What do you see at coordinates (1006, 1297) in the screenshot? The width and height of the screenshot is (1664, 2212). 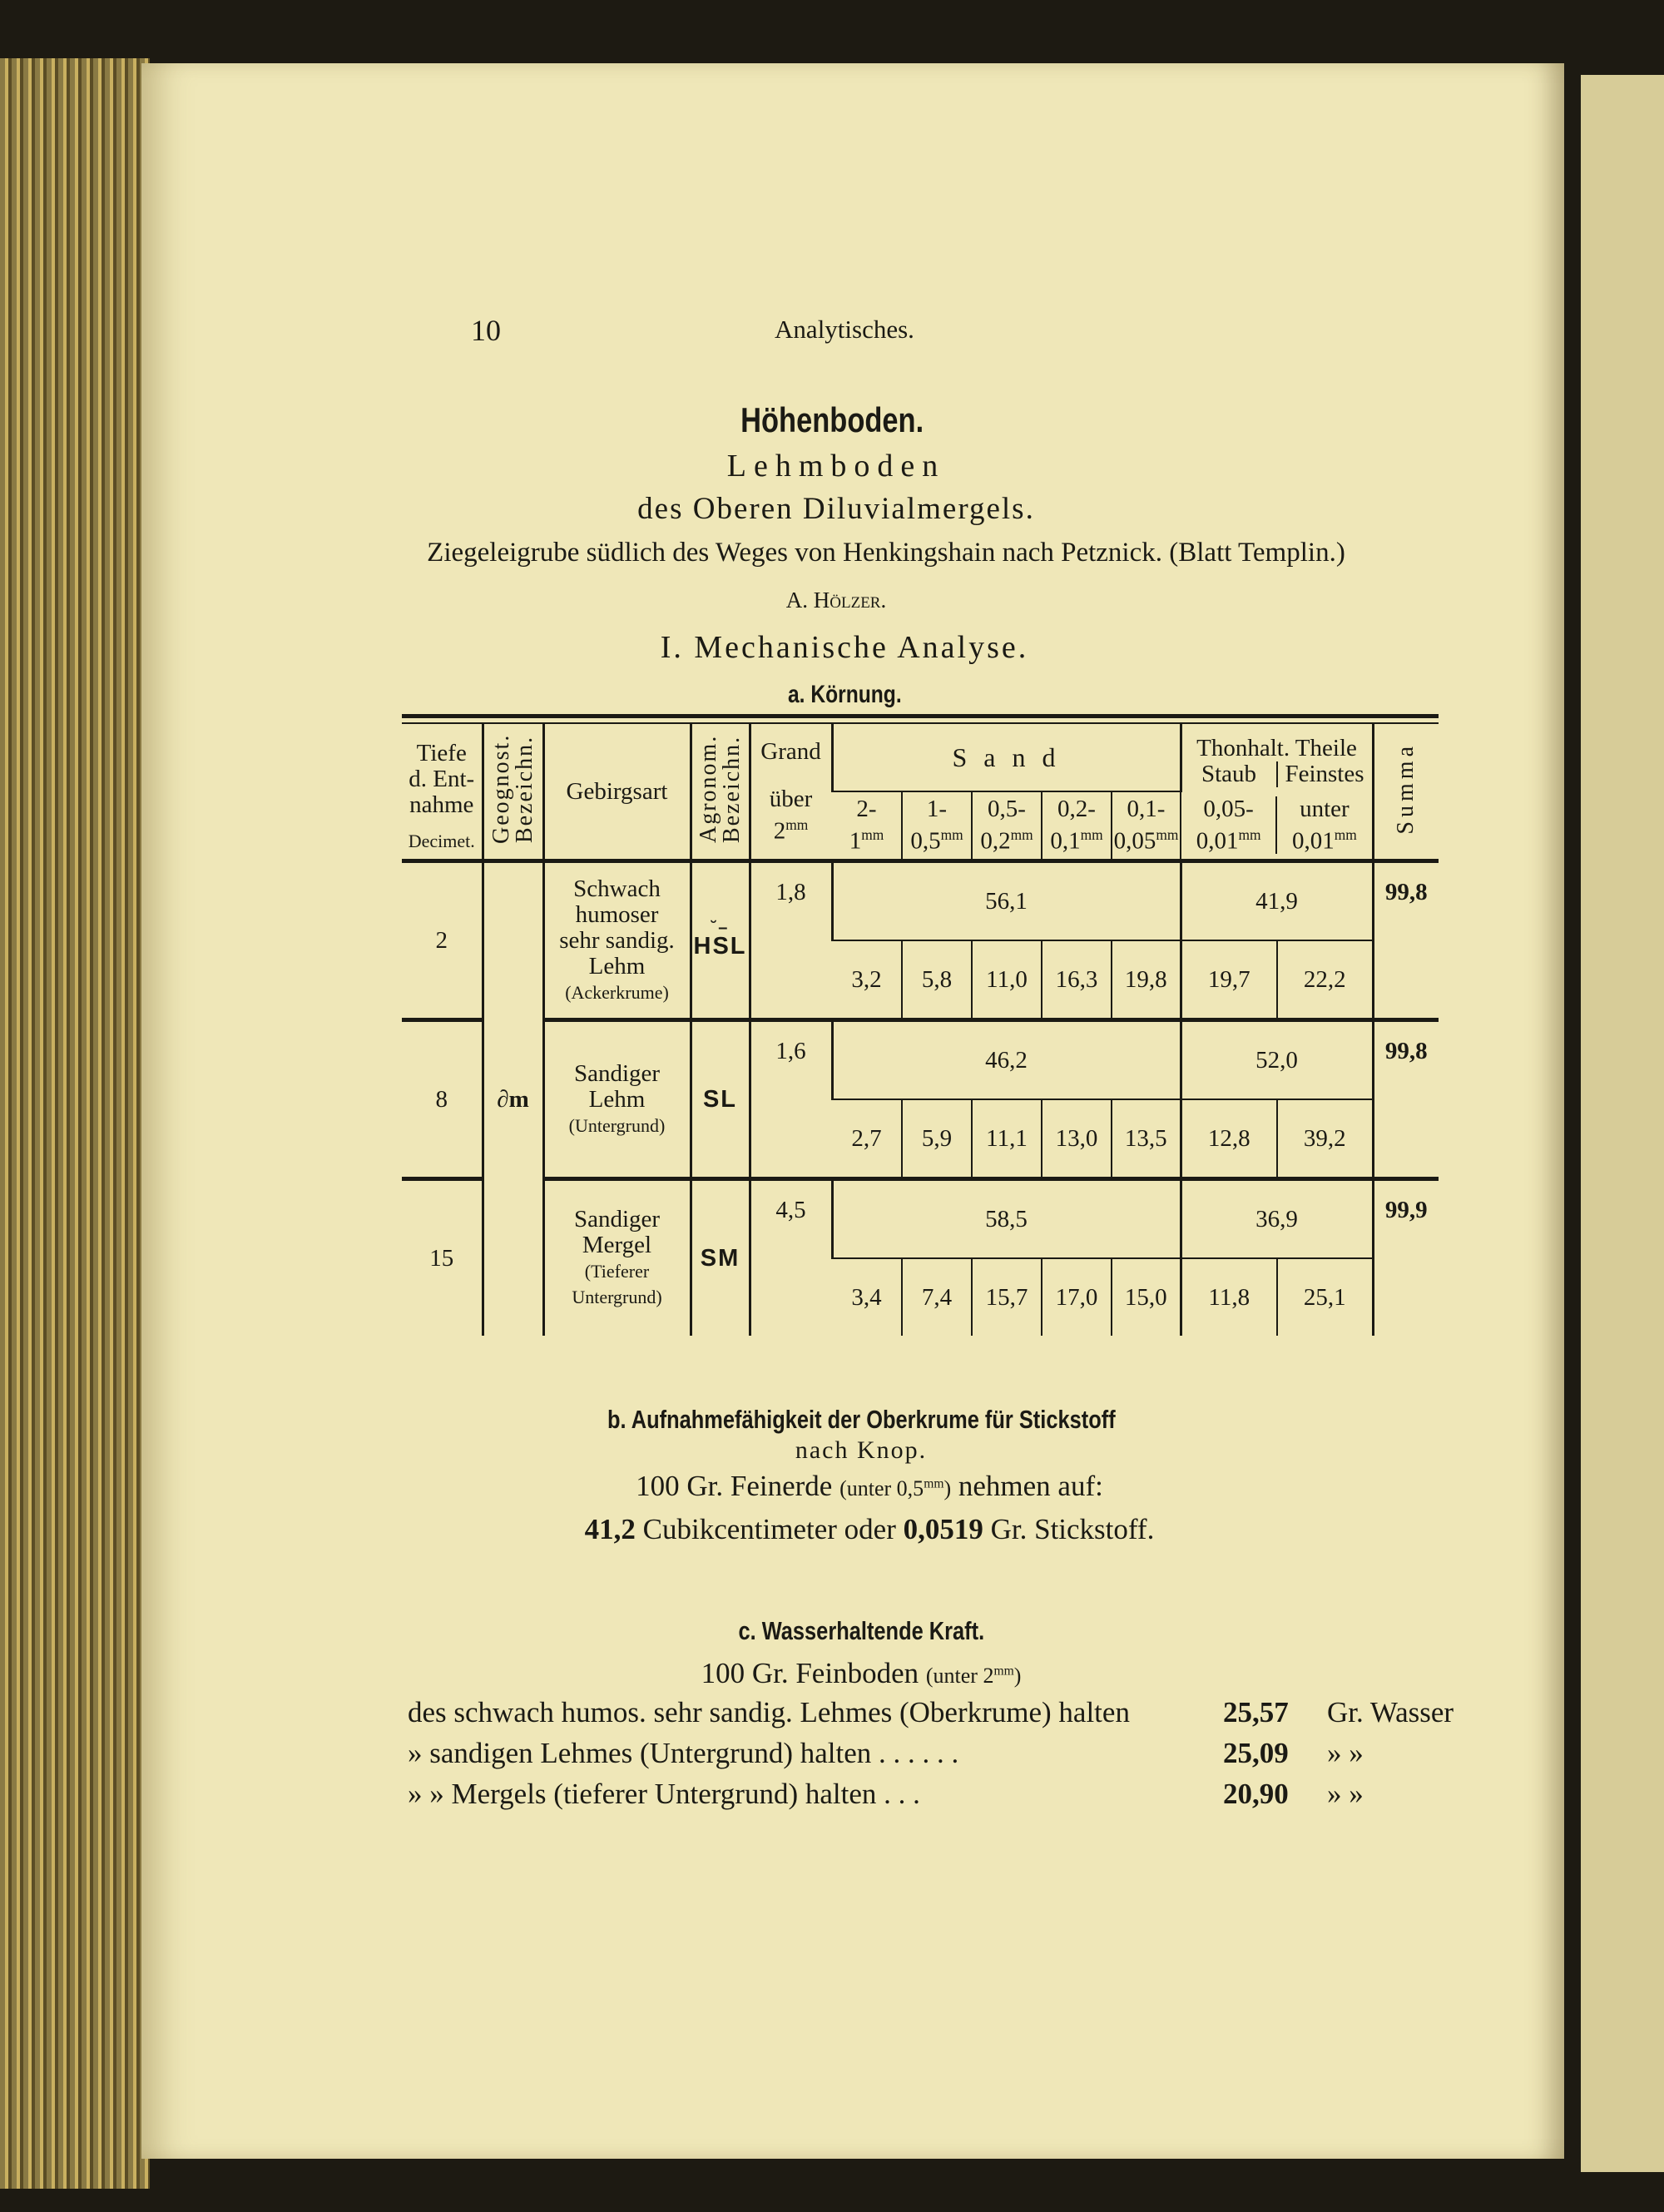 I see `cell-sand-fraction: 15,7` at bounding box center [1006, 1297].